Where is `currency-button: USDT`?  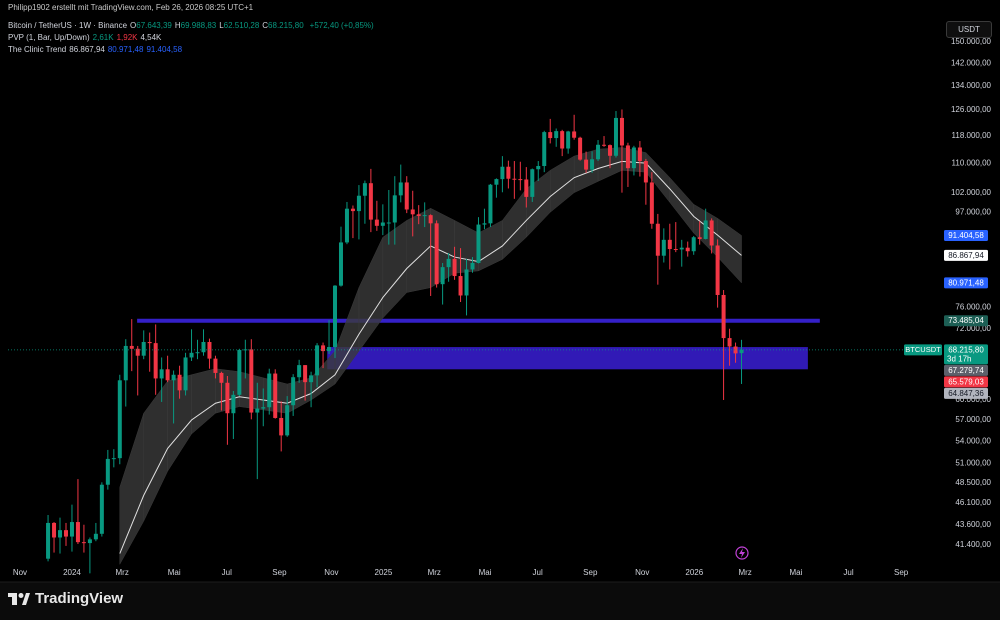 currency-button: USDT is located at coordinates (969, 29).